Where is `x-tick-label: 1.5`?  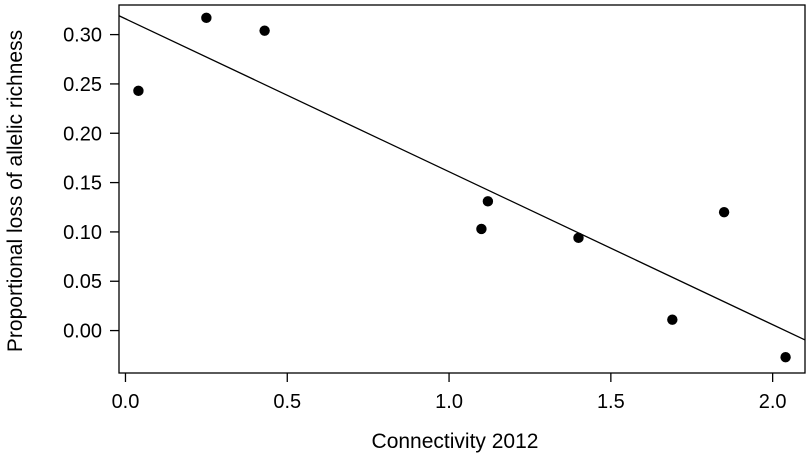
x-tick-label: 1.5 is located at coordinates (611, 402).